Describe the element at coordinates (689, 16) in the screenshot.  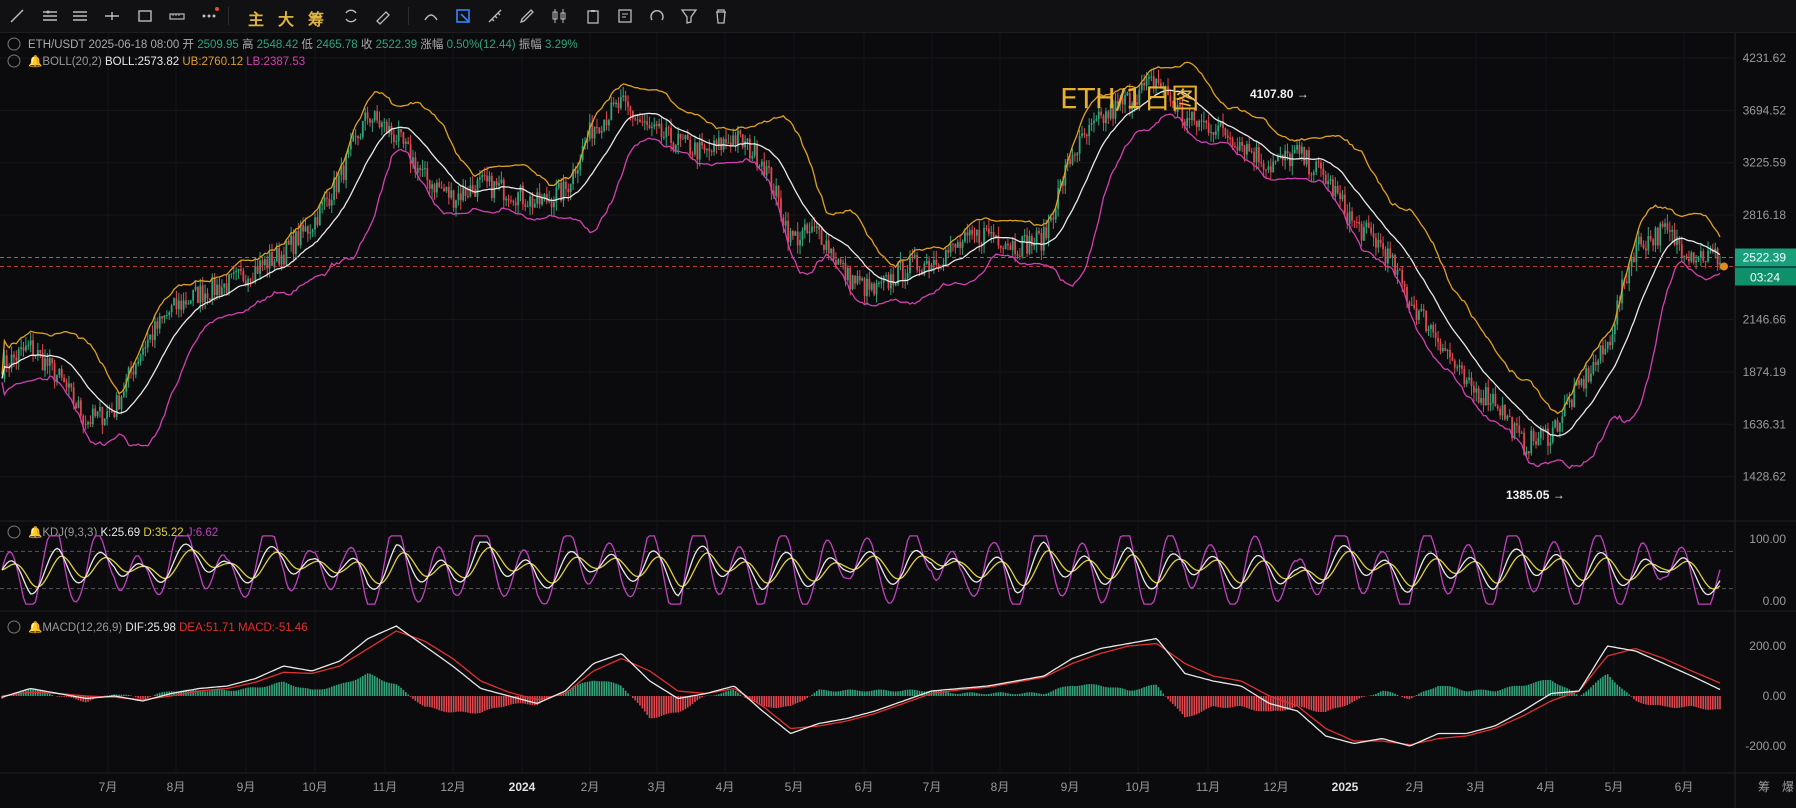
I see `filter-icon` at that location.